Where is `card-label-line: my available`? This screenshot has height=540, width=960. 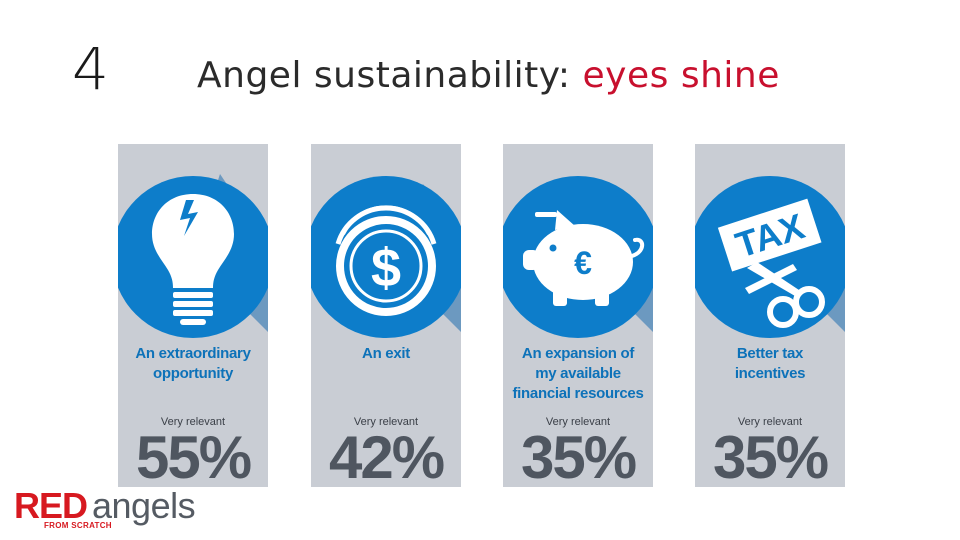 card-label-line: my available is located at coordinates (578, 373).